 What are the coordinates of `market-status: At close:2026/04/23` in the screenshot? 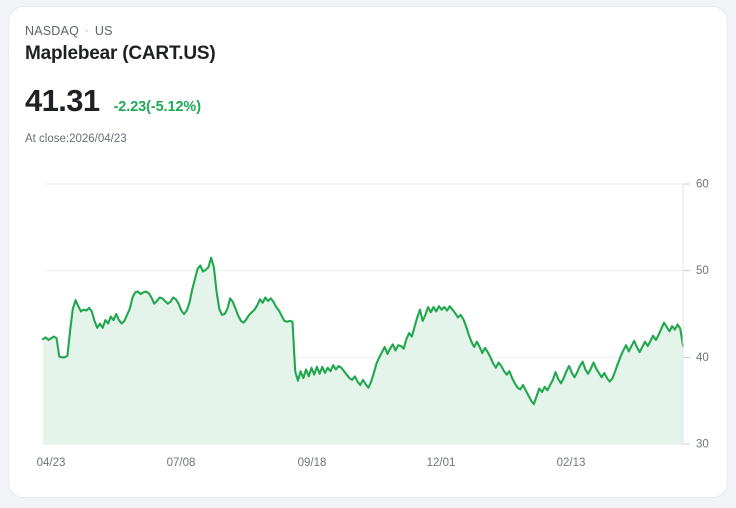 It's located at (76, 139).